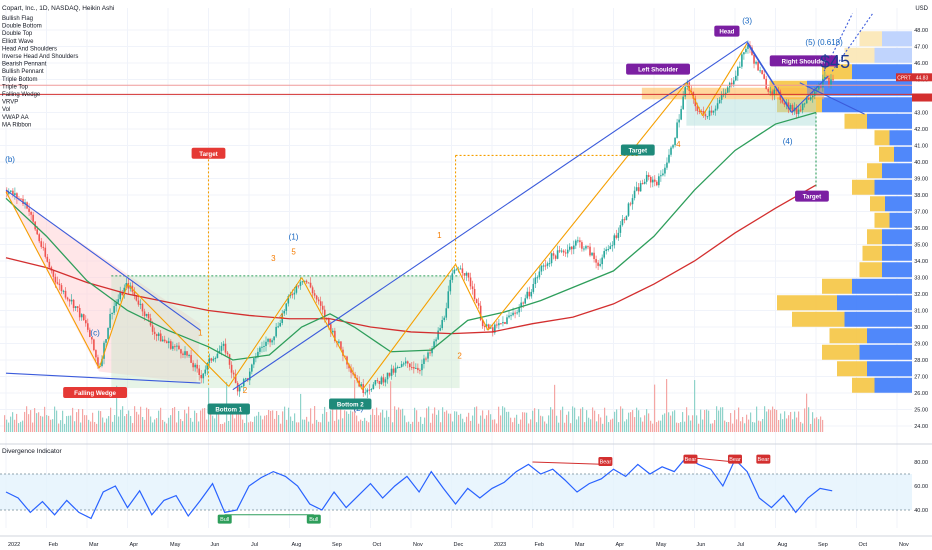  What do you see at coordinates (904, 78) in the screenshot?
I see `last-price-tag: CPRT` at bounding box center [904, 78].